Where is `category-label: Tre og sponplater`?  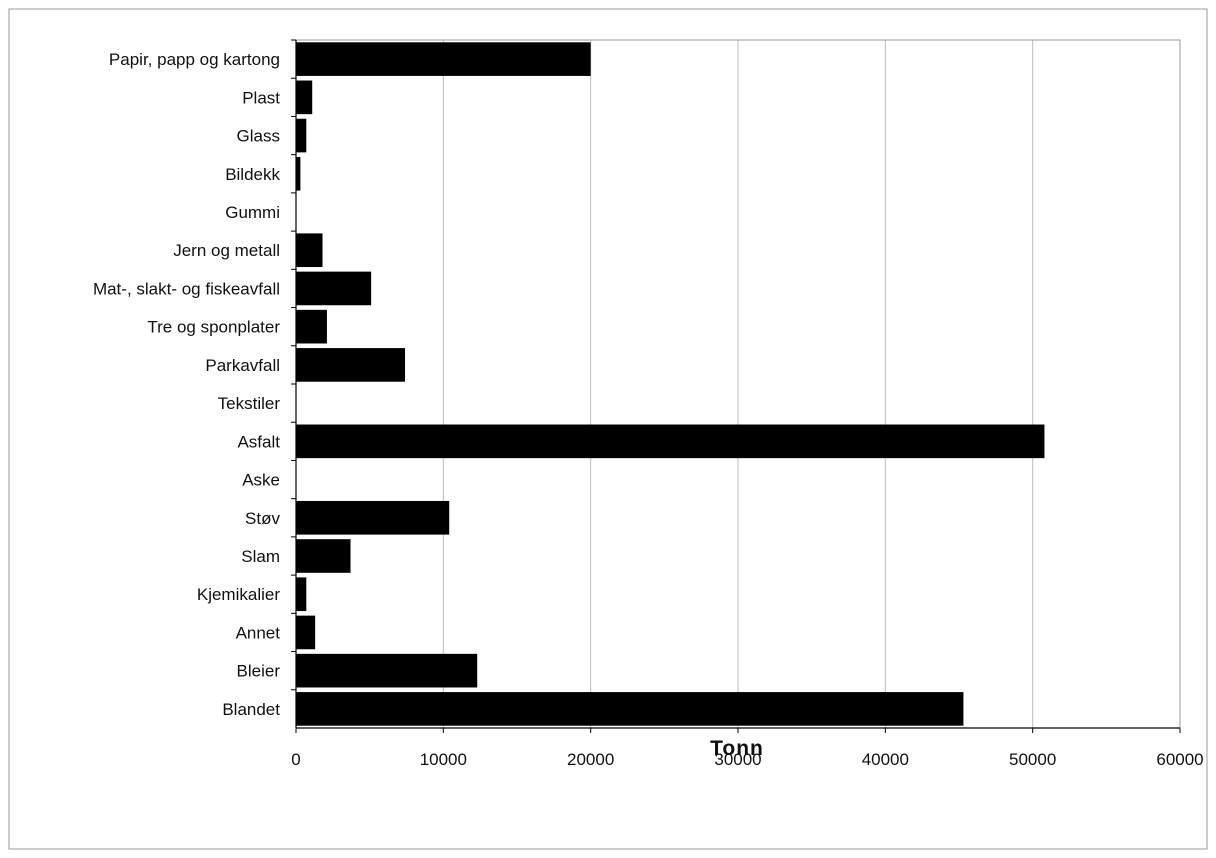
category-label: Tre og sponplater is located at coordinates (213, 327).